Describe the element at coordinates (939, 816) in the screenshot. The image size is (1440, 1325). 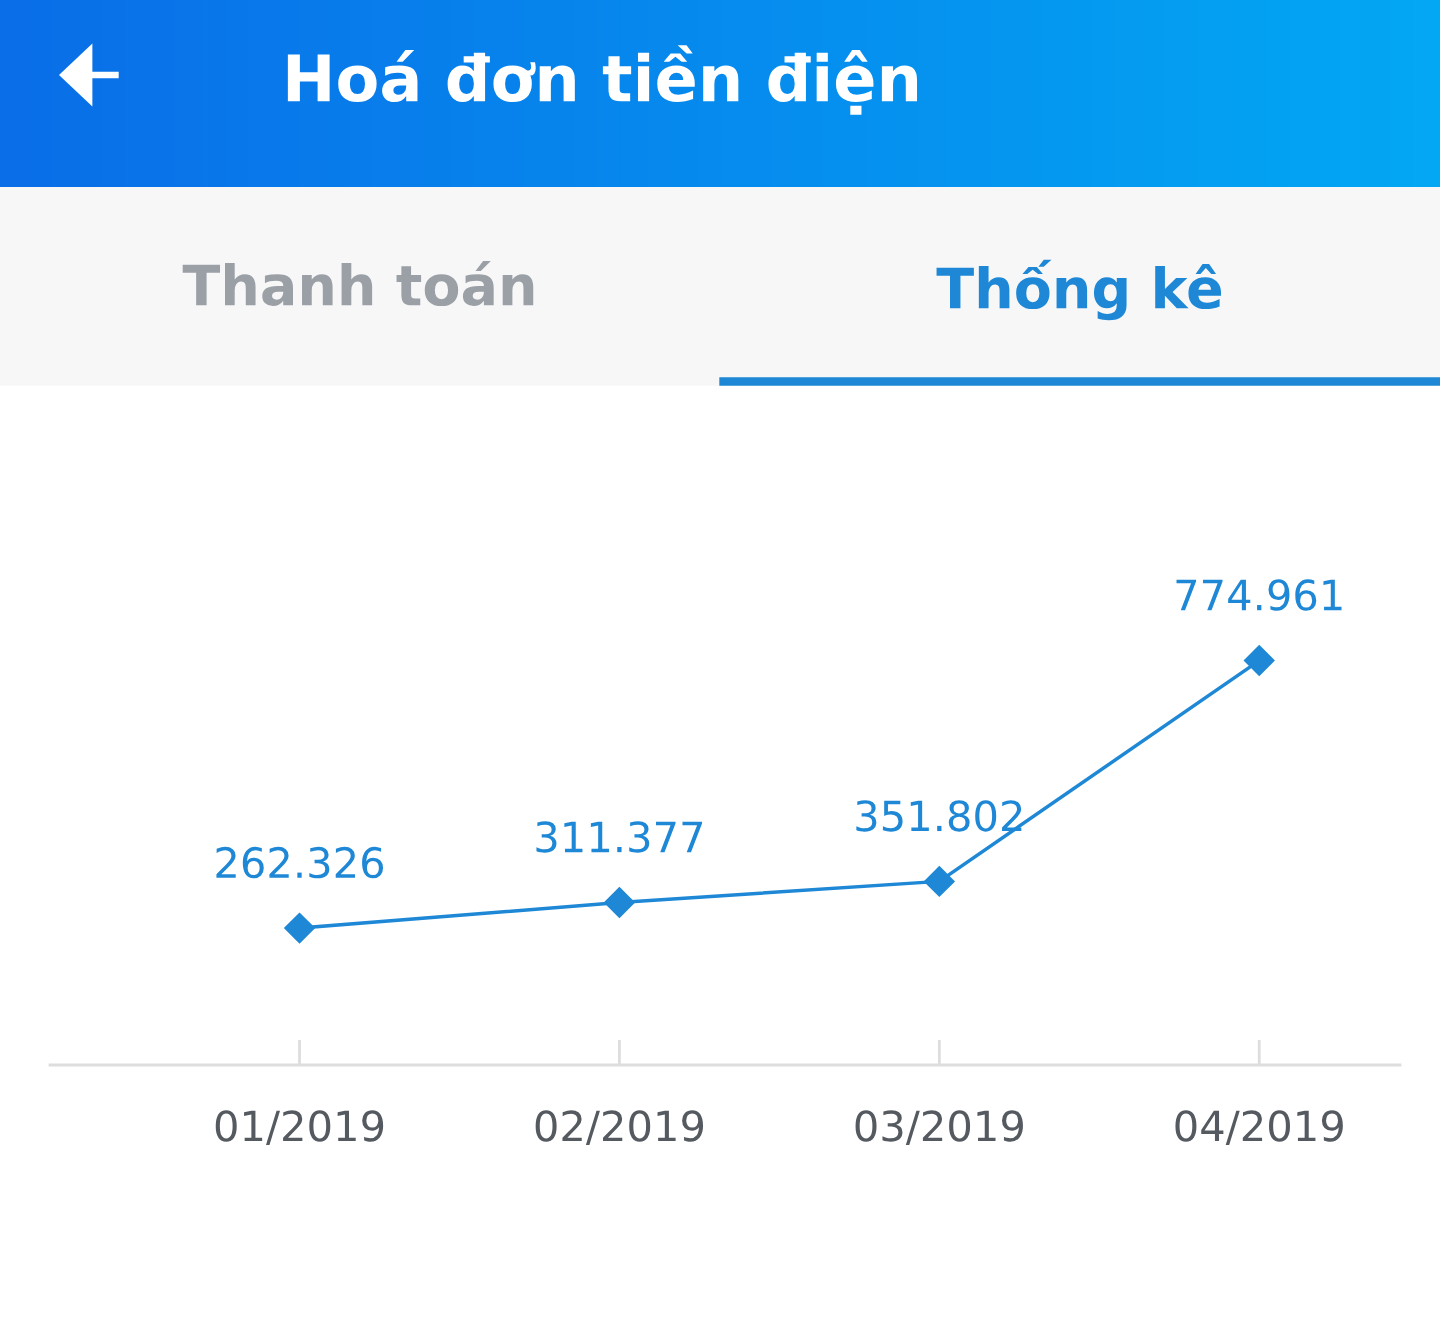
I see `data-label: 351.802` at that location.